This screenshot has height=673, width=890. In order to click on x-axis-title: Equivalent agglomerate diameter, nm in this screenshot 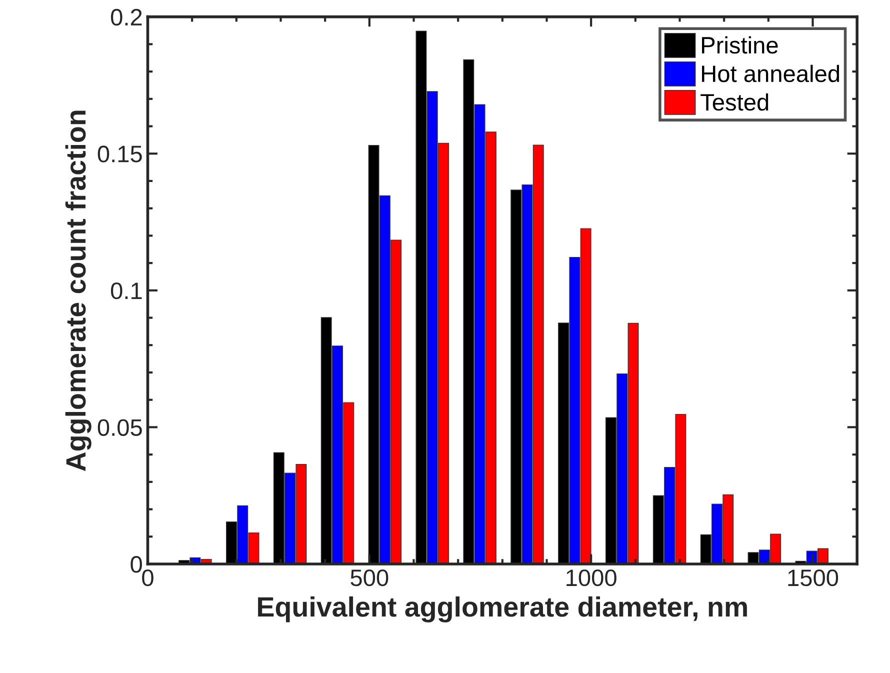, I will do `click(502, 609)`.